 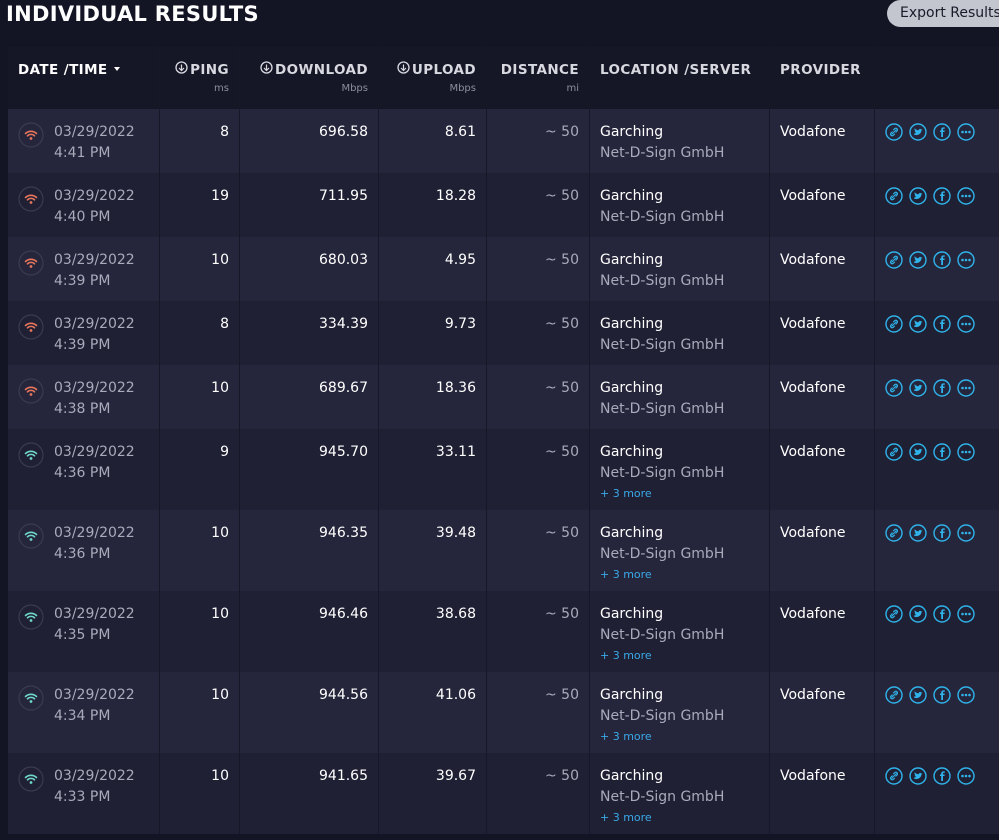 What do you see at coordinates (343, 260) in the screenshot?
I see `download: 680.03` at bounding box center [343, 260].